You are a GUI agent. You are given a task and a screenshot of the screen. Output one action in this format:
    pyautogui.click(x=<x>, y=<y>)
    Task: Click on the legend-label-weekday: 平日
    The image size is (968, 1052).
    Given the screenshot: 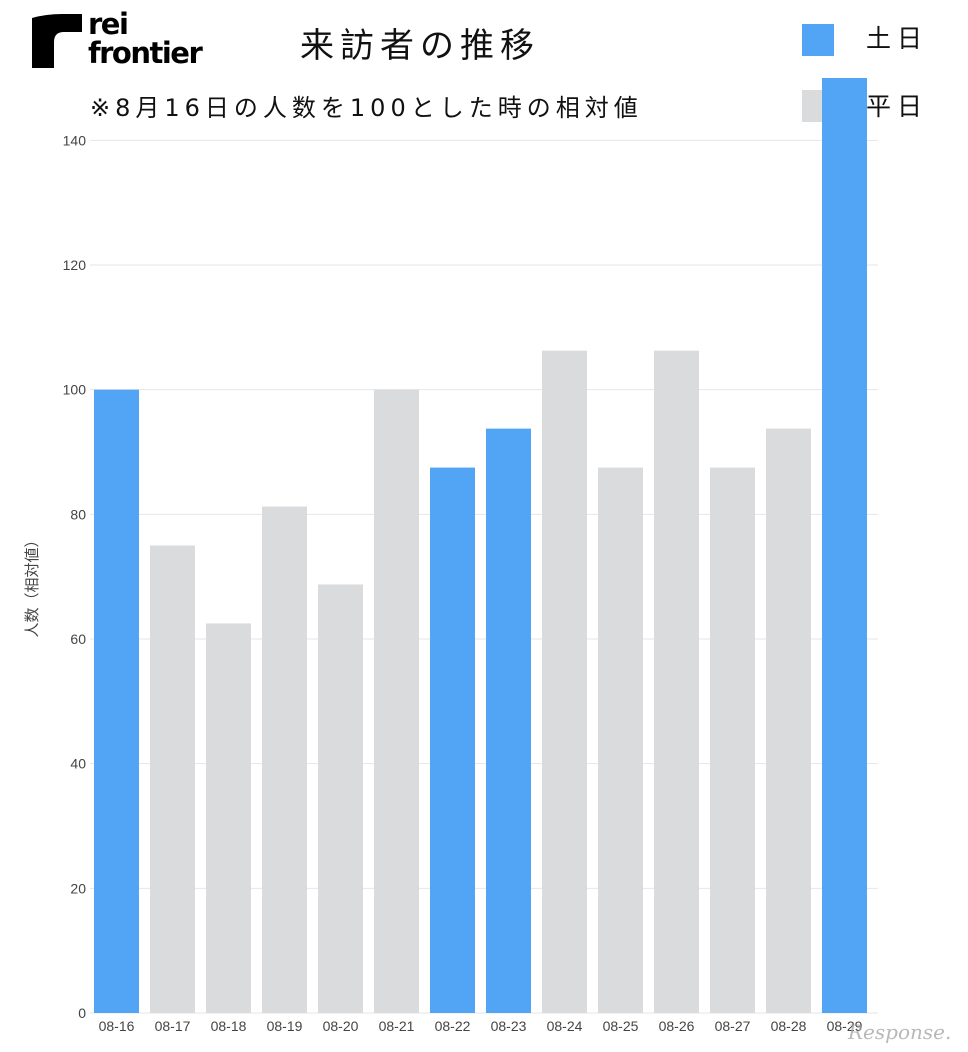 What is the action you would take?
    pyautogui.click(x=897, y=106)
    